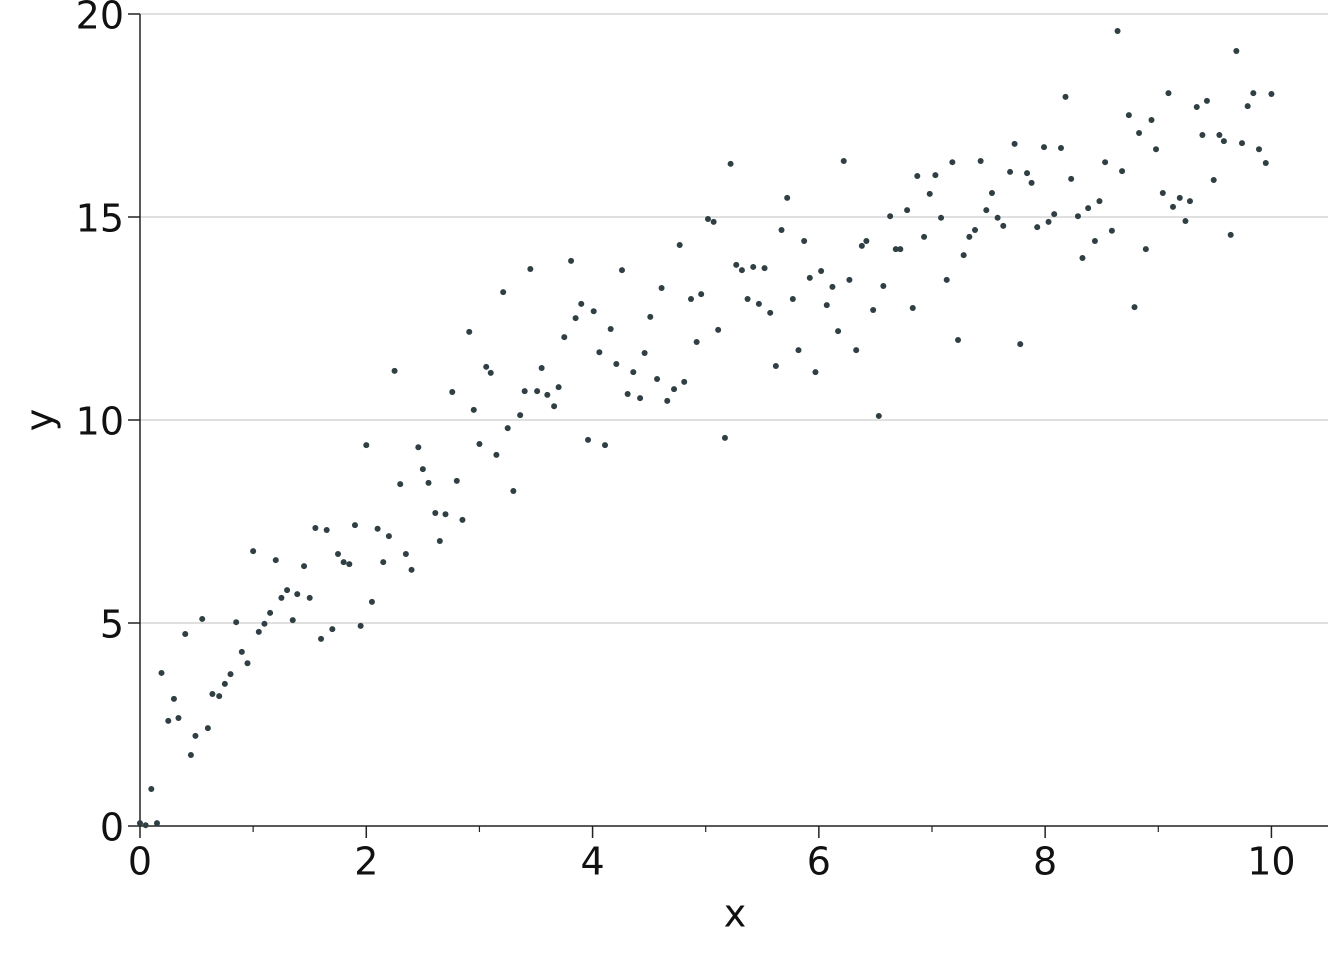  Describe the element at coordinates (112, 625) in the screenshot. I see `y-tick-label: 5` at that location.